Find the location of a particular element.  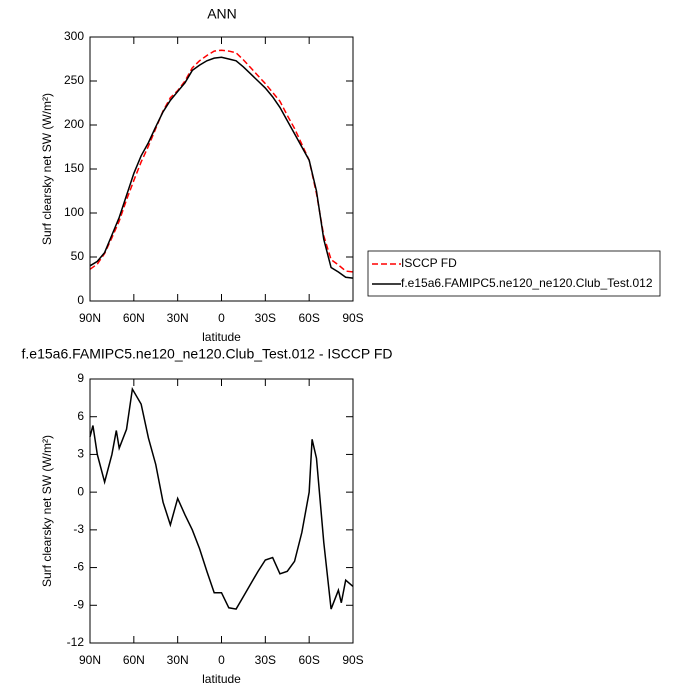

y-tick-label: -12 is located at coordinates (76, 642).